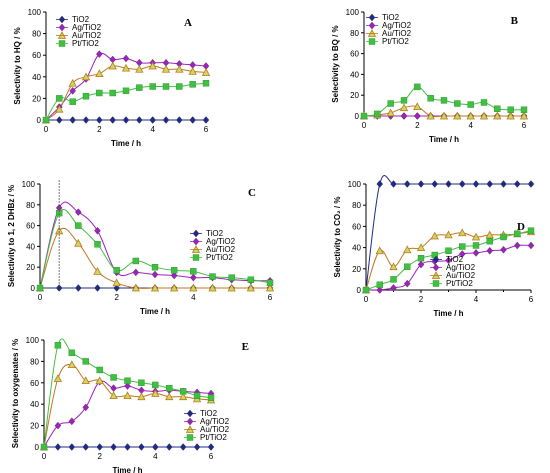  Describe the element at coordinates (515, 21) in the screenshot. I see `panel-label: B` at that location.